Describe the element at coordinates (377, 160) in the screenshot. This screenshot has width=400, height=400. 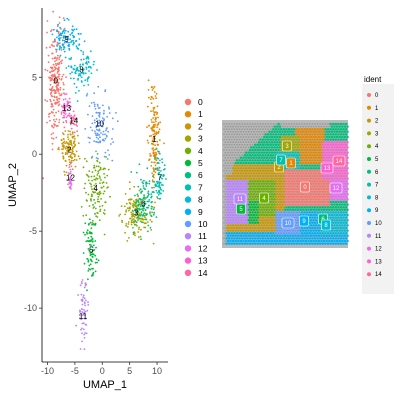
I see `ident-label-5: 5` at that location.